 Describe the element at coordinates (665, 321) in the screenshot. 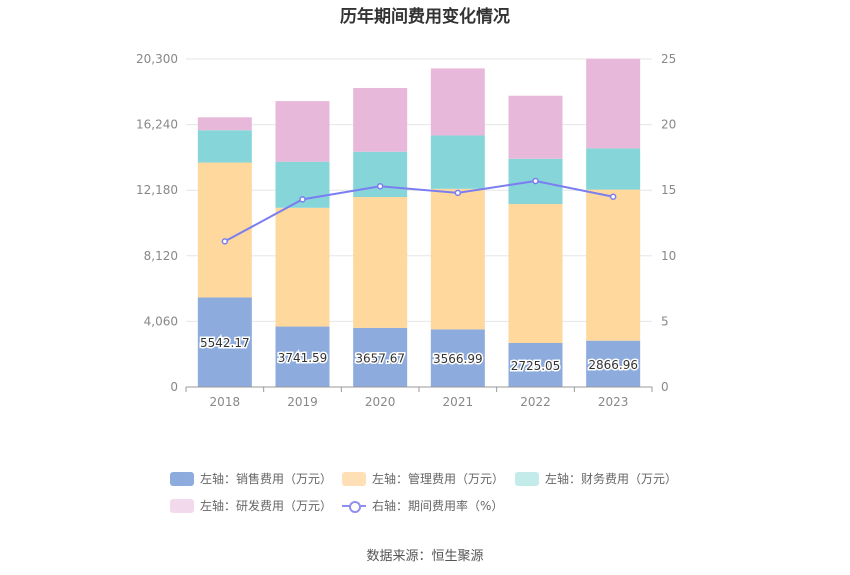

I see `right-axis-tick-label: 5` at that location.